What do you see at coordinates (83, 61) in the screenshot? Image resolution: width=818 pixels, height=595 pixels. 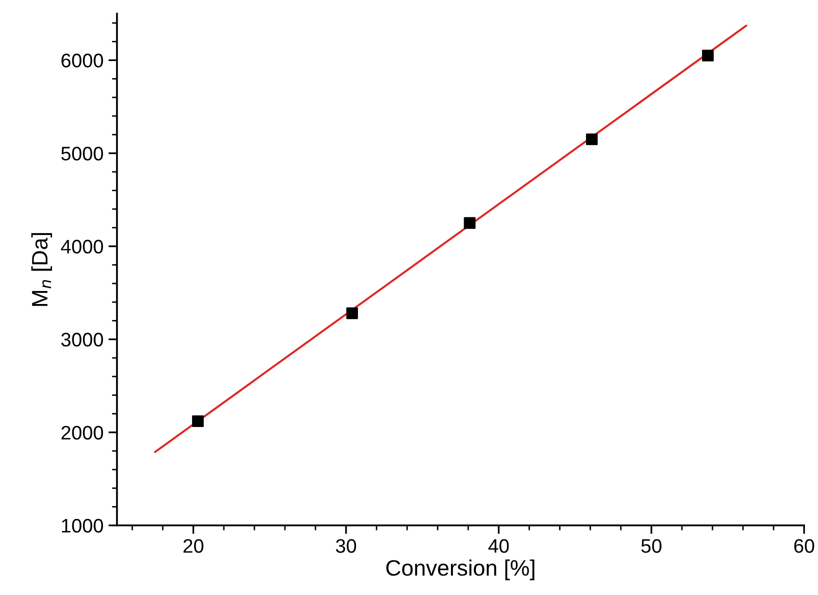 I see `y-tick-label: 6000` at bounding box center [83, 61].